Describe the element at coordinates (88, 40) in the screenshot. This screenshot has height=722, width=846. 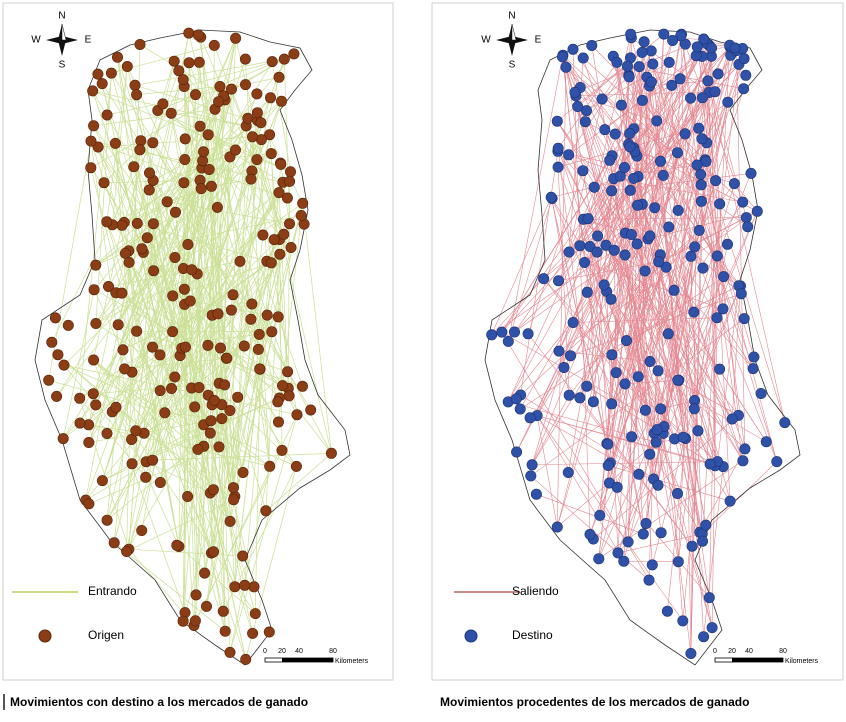
I see `compass-label: E` at that location.